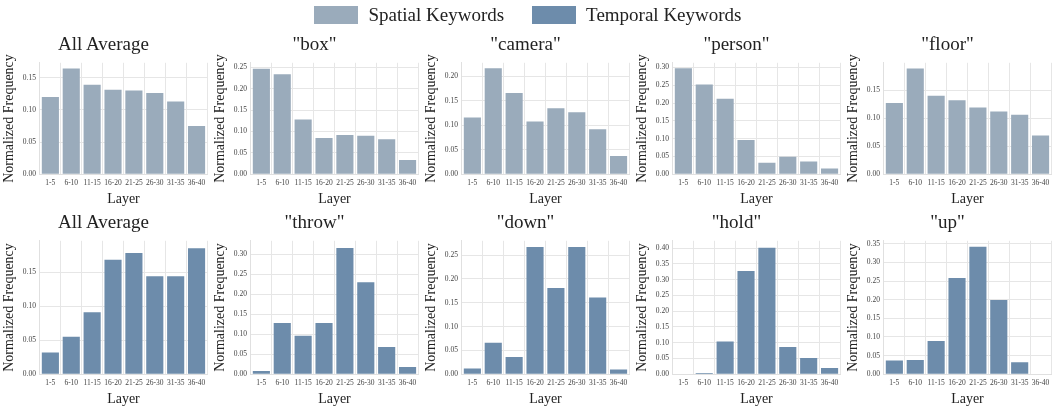 The width and height of the screenshot is (1056, 408). I want to click on legend-label: Temporal Keywords, so click(664, 15).